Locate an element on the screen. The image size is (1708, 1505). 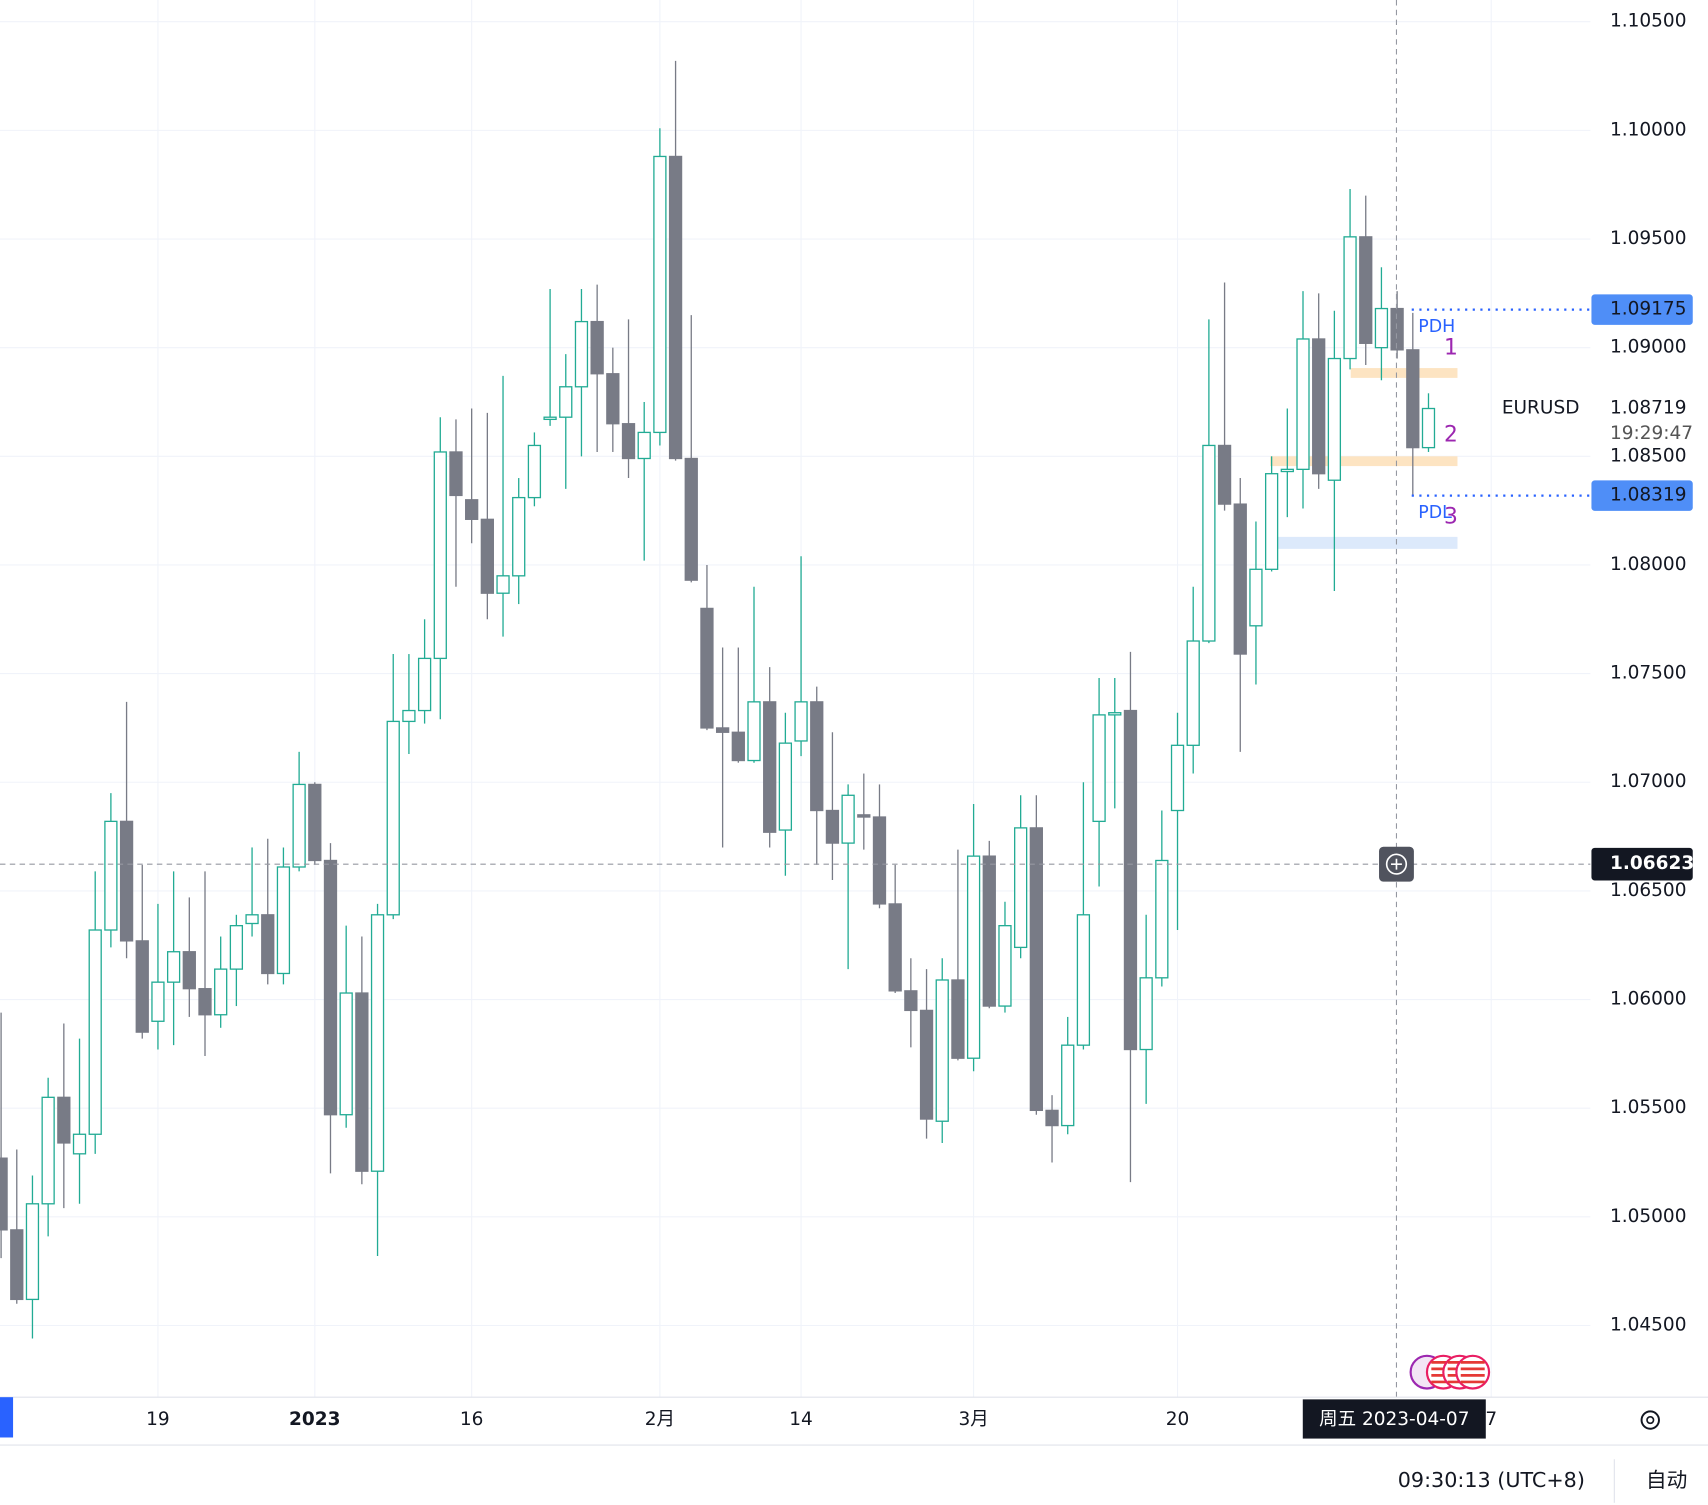
y-tick-label: 1.09500 is located at coordinates (1648, 238).